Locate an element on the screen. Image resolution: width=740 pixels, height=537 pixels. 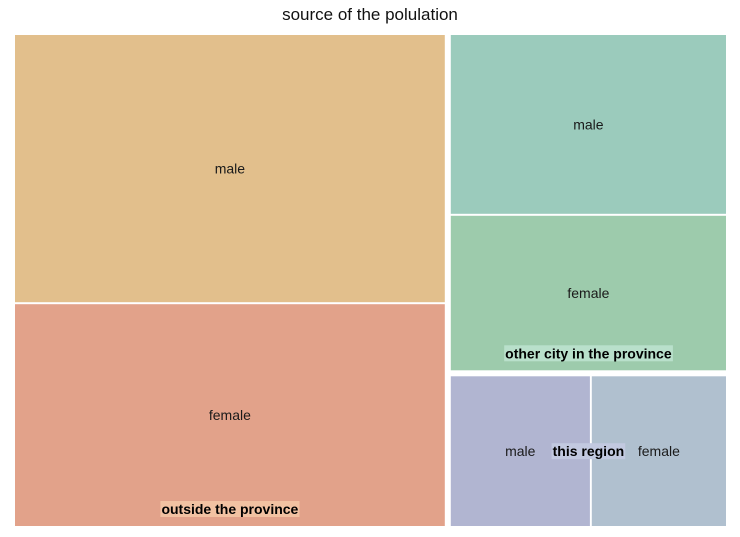
chart-title: source of the polulation is located at coordinates (370, 14).